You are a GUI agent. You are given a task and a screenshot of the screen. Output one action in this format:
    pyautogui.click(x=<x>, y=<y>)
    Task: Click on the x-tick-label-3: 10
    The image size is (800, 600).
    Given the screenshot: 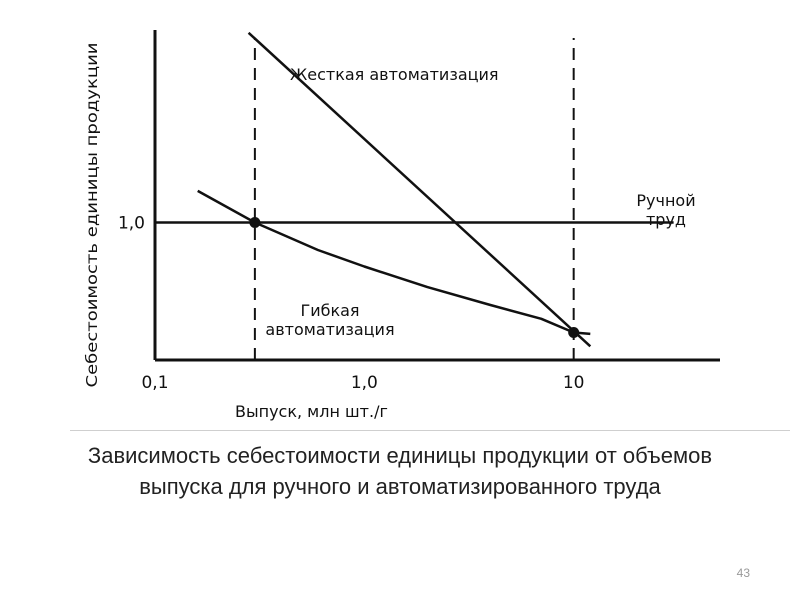 What is the action you would take?
    pyautogui.click(x=574, y=383)
    